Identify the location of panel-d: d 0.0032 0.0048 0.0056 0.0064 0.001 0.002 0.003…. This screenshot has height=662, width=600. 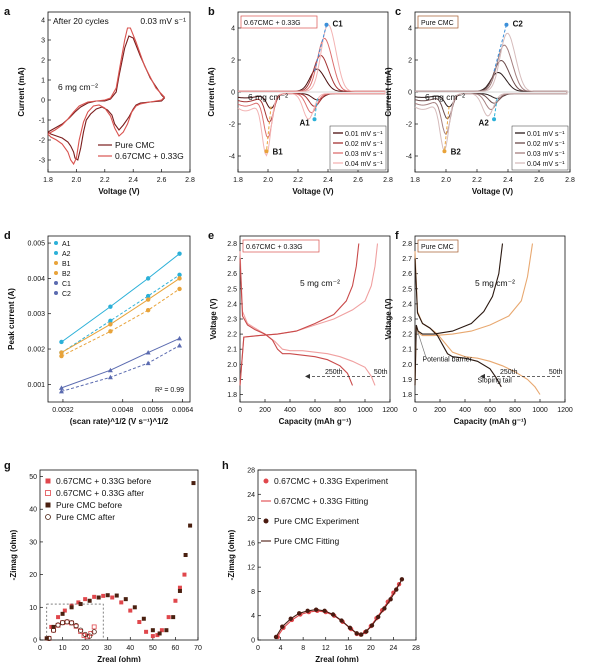
(98, 328).